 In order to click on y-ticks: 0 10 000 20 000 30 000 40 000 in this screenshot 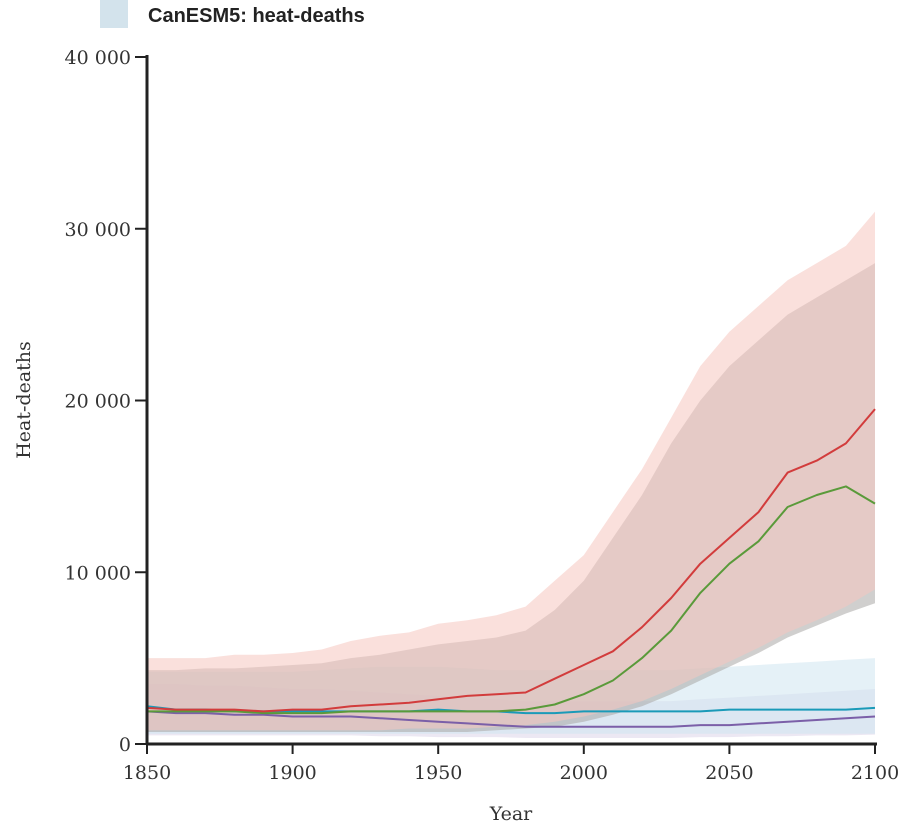, I will do `click(106, 401)`.